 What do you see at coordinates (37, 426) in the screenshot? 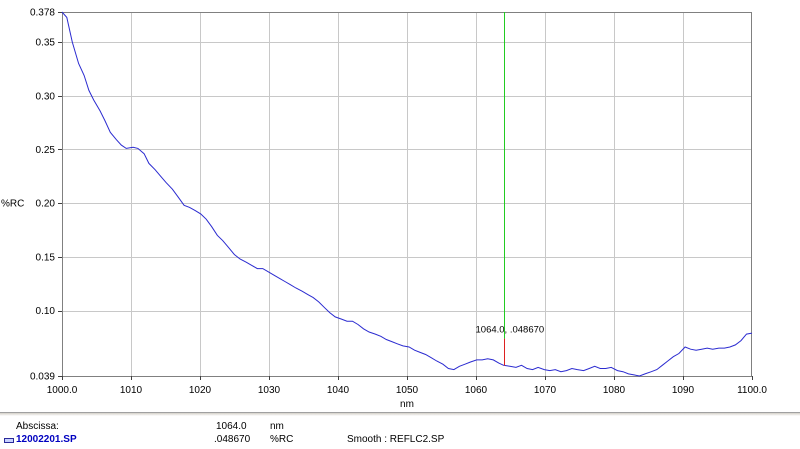
I see `abscissa-label: Abscissa:` at bounding box center [37, 426].